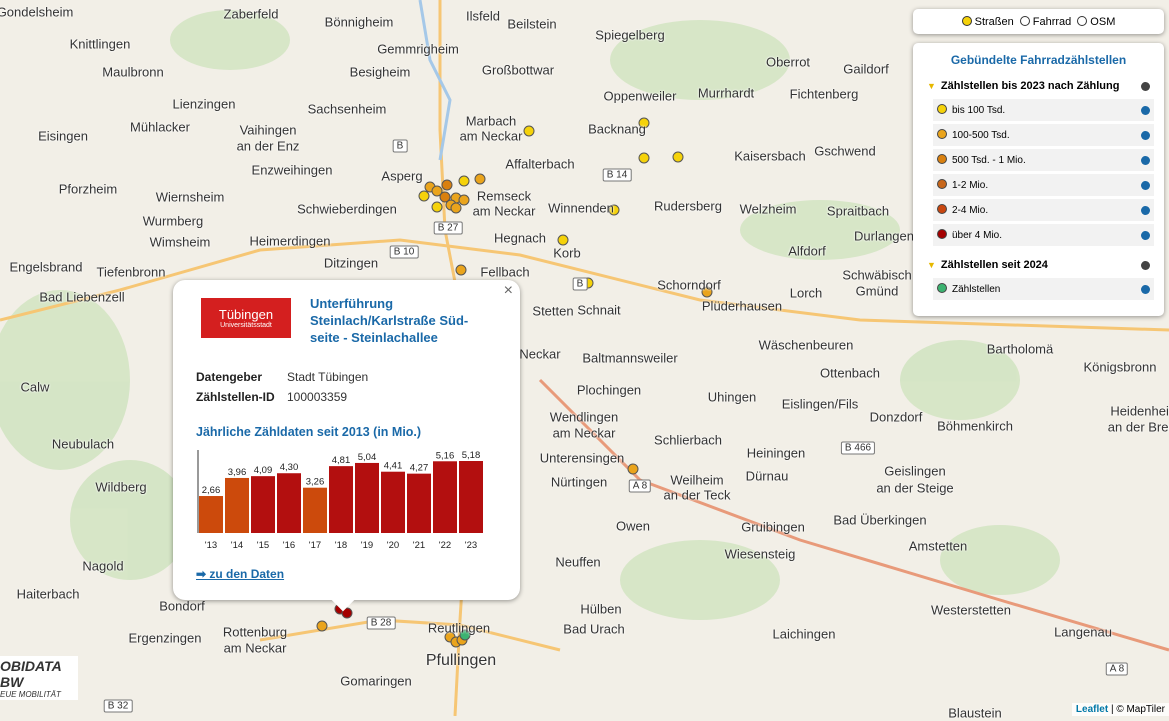 The image size is (1169, 721). I want to click on place-label: Neckar, so click(540, 354).